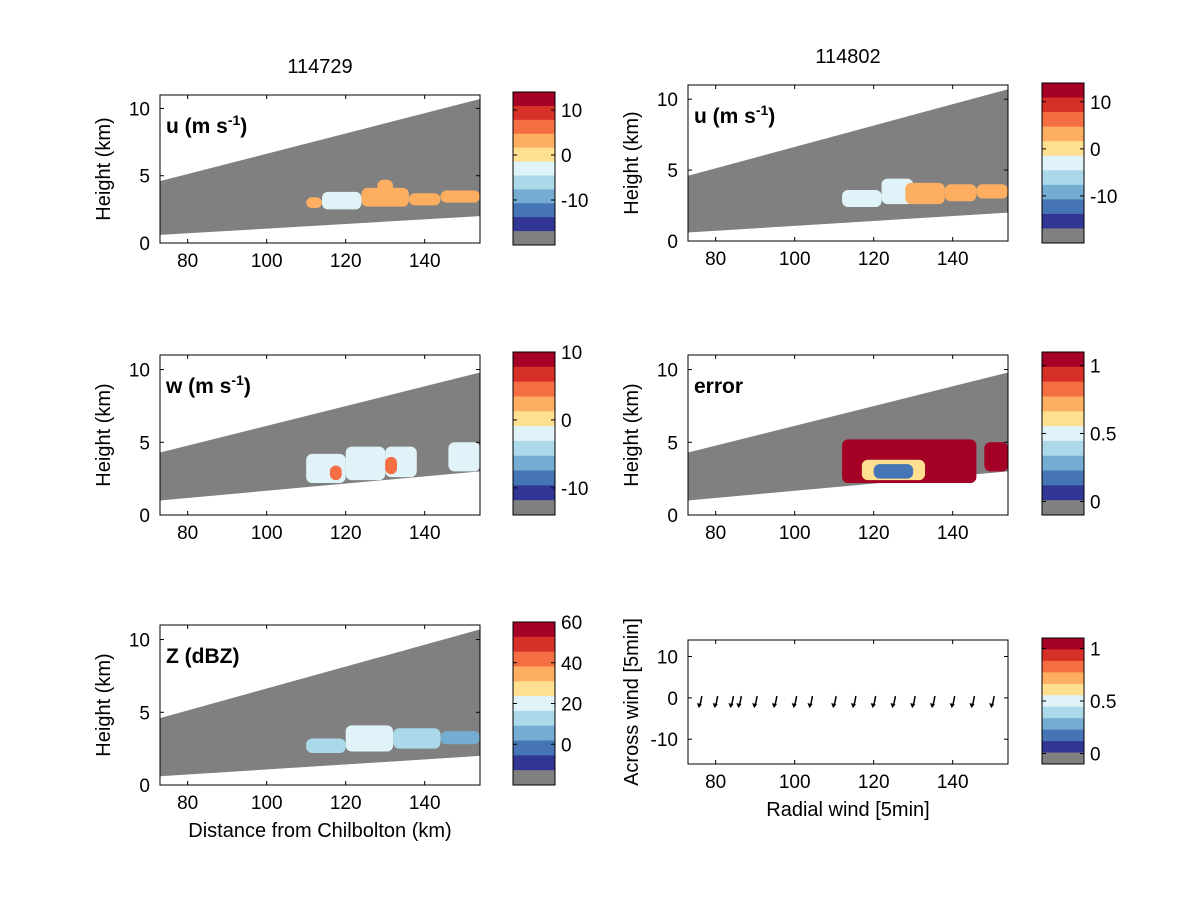 This screenshot has width=1200, height=900. Describe the element at coordinates (571, 623) in the screenshot. I see `colorbar-tick-label: 60` at that location.